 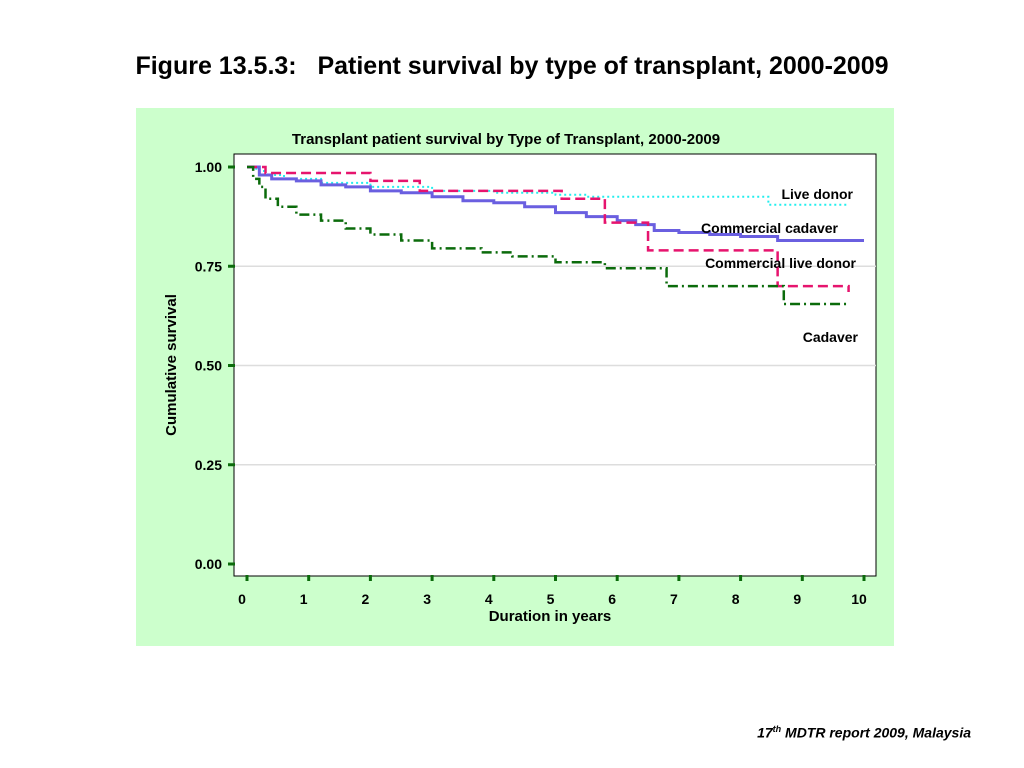 I want to click on series-line-commercial-cadaver, so click(x=555, y=203).